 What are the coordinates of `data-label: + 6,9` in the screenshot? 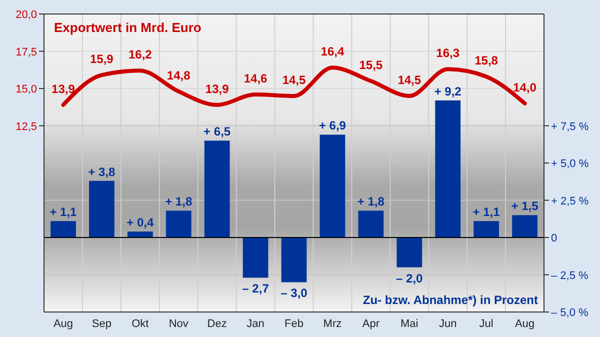 It's located at (332, 125).